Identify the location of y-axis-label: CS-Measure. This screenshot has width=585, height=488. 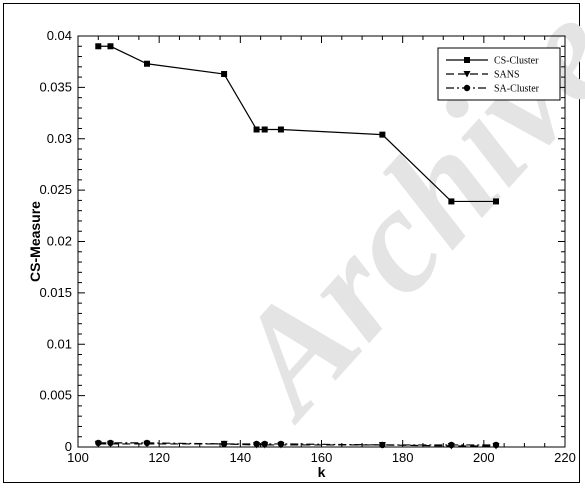
(35, 241).